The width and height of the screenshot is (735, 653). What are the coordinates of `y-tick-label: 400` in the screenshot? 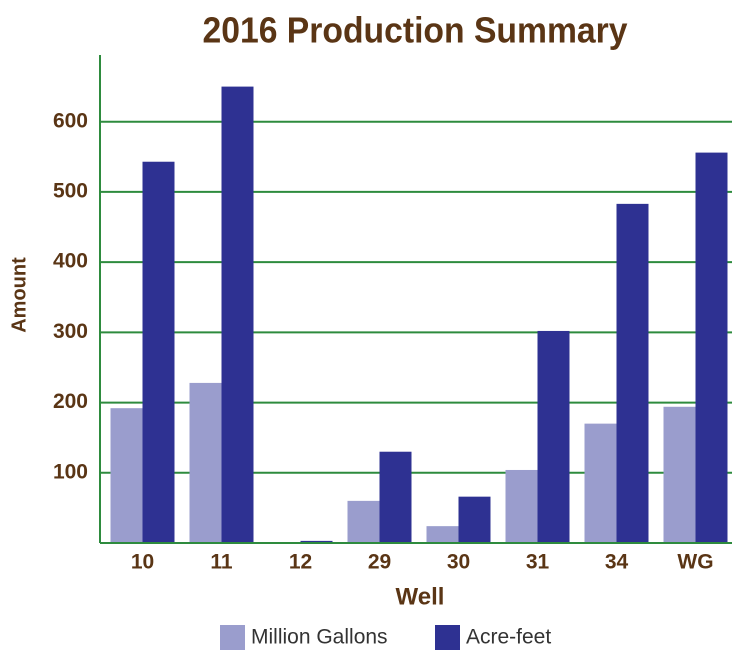 It's located at (70, 261).